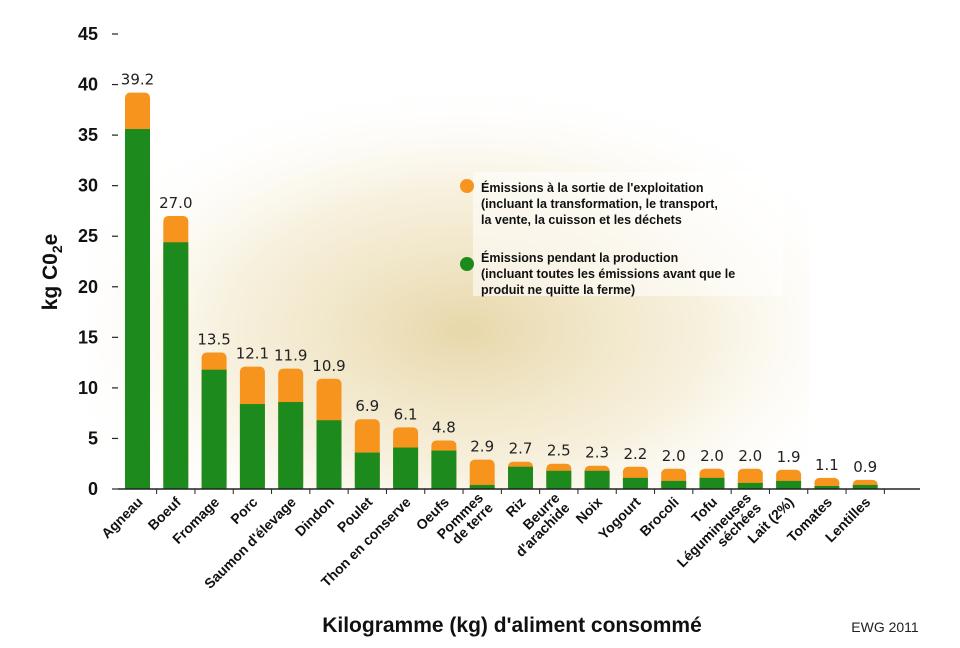  Describe the element at coordinates (865, 467) in the screenshot. I see `value-label: 0.9` at that location.